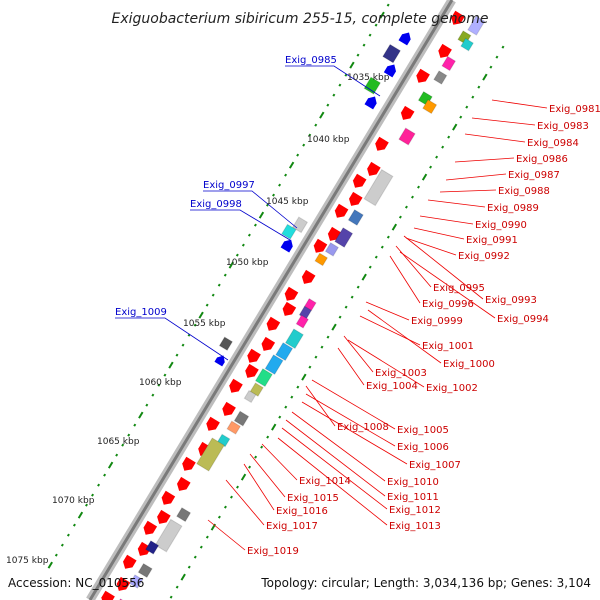  What do you see at coordinates (423, 447) in the screenshot?
I see `reverse-gene-label: Exig_1006` at bounding box center [423, 447].